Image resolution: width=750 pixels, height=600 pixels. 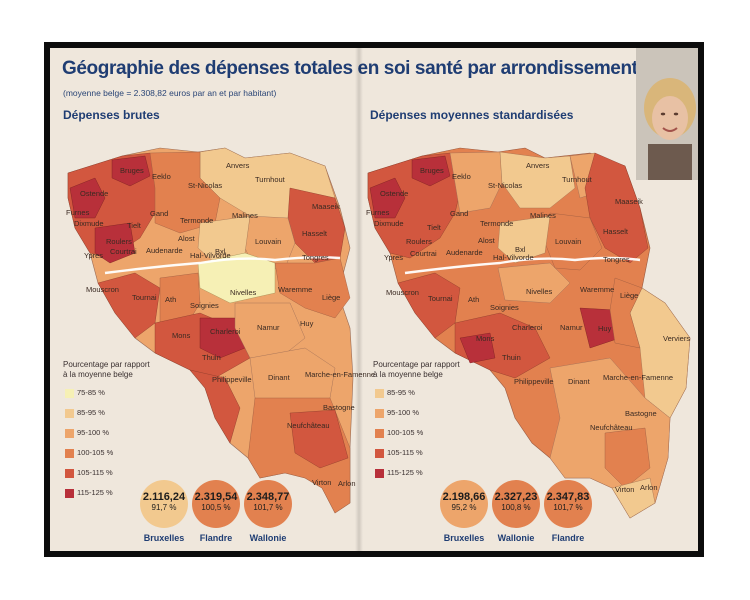 I want to click on place-label: Bruges, so click(x=432, y=170).